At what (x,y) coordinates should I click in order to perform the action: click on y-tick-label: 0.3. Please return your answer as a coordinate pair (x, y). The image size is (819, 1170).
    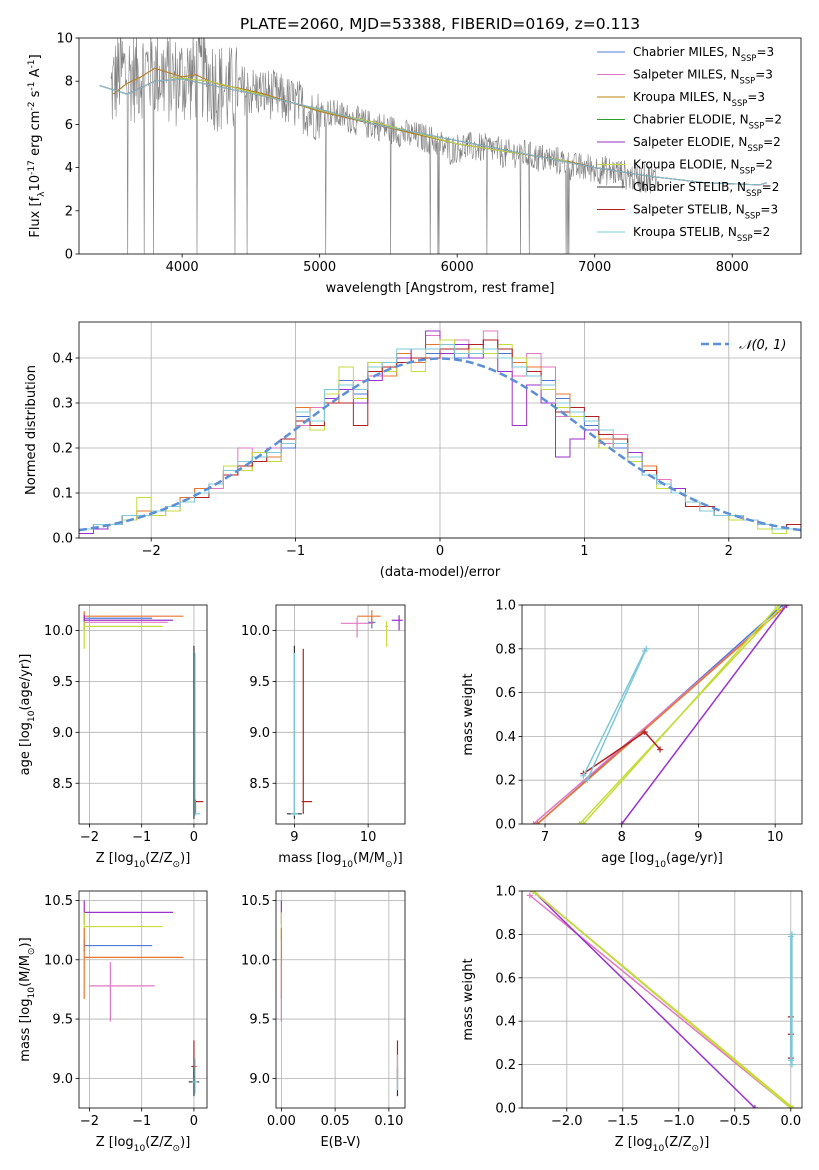
    Looking at the image, I should click on (62, 404).